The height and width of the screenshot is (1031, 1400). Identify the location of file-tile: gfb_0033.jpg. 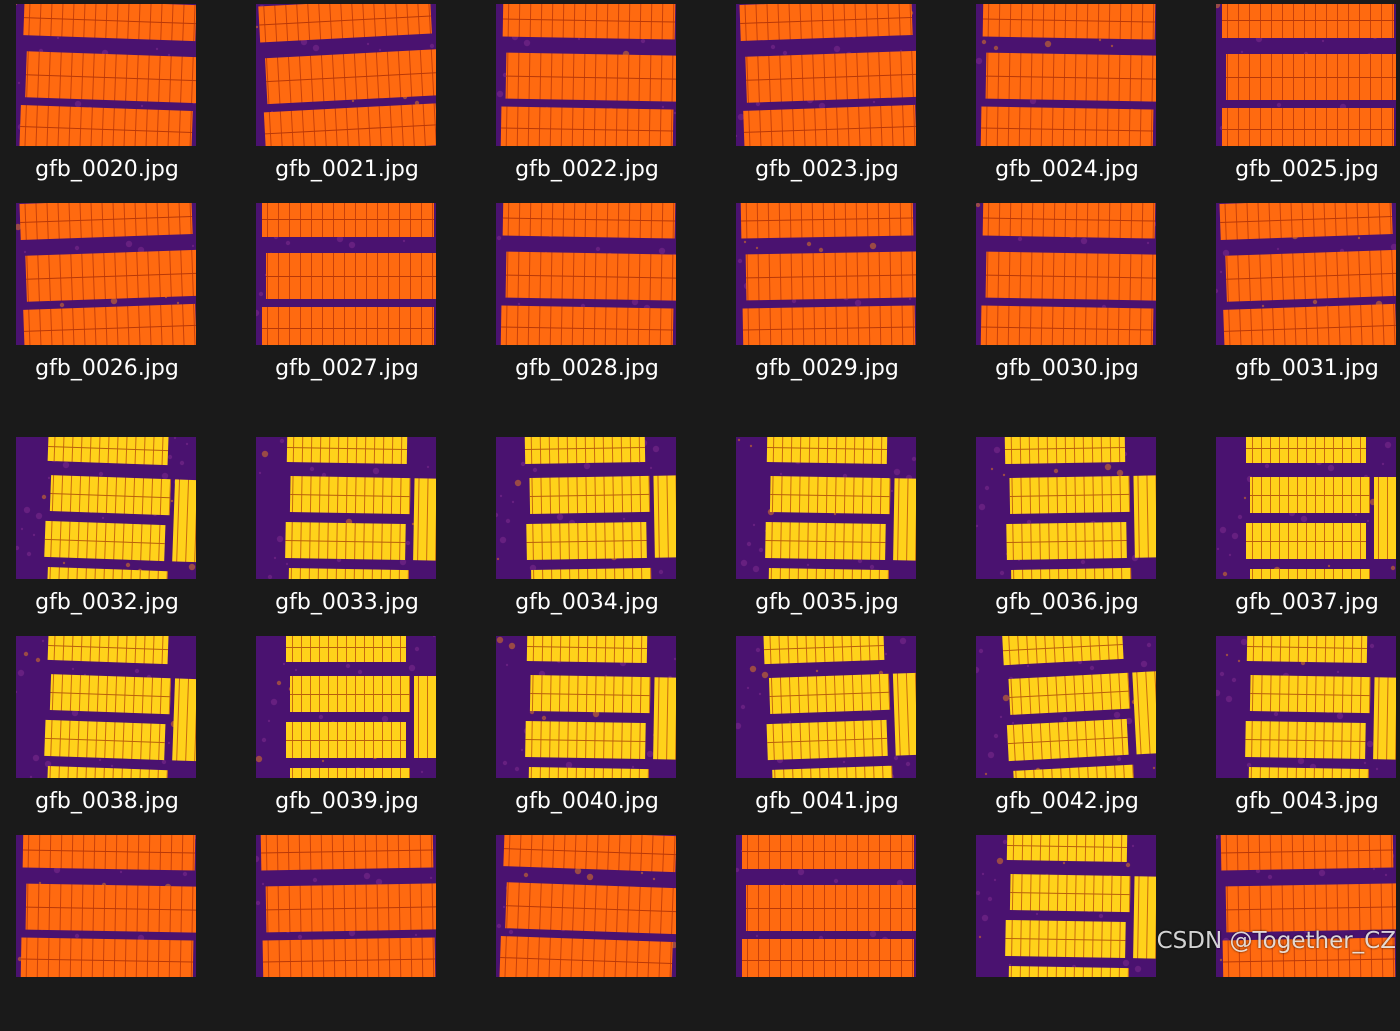
(360, 533).